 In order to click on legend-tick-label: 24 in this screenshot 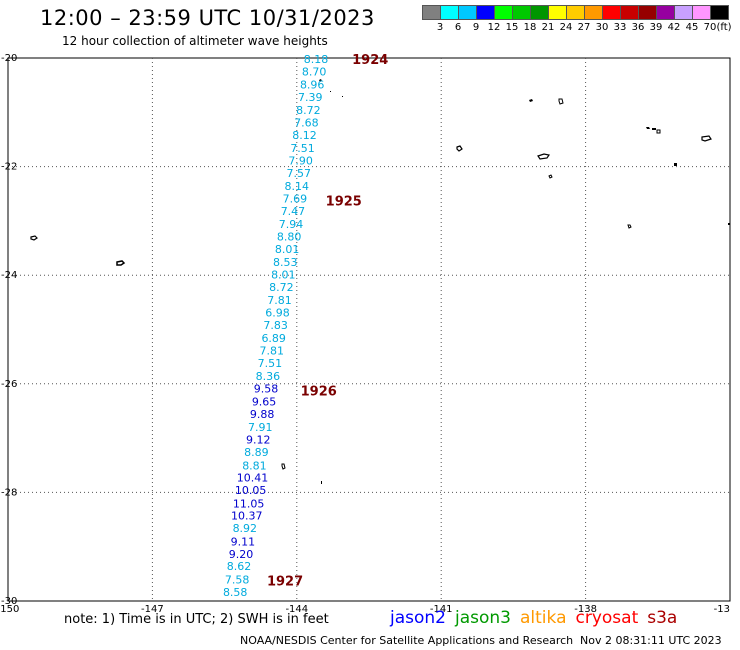, I will do `click(566, 27)`.